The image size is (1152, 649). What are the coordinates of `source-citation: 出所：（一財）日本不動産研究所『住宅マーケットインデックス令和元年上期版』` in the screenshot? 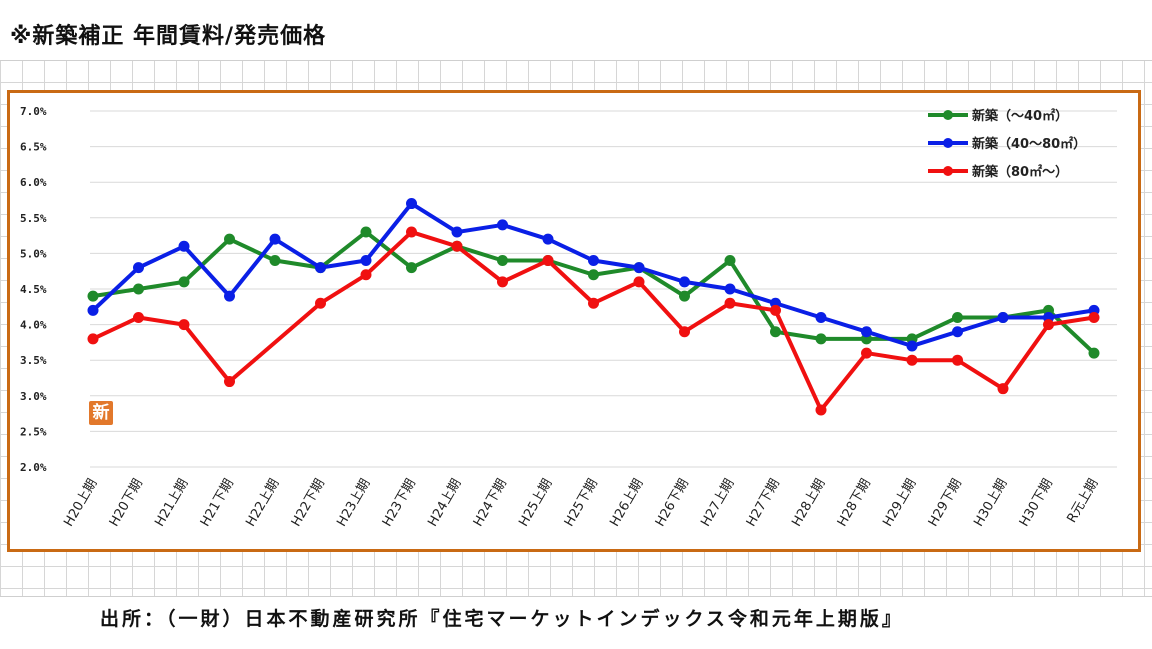 It's located at (502, 619).